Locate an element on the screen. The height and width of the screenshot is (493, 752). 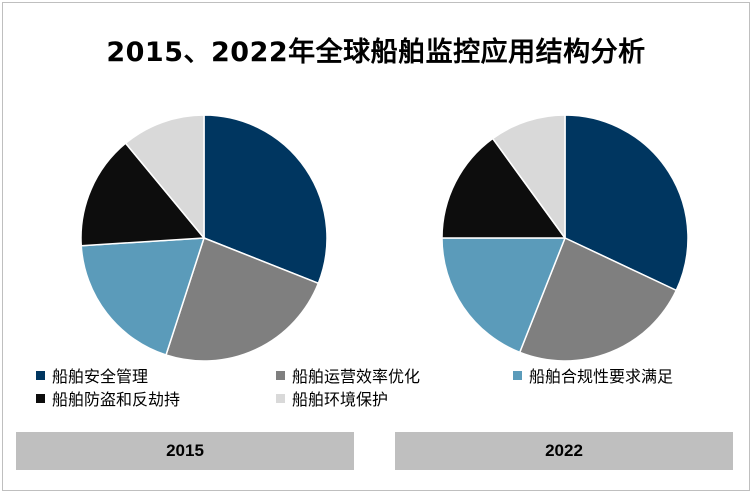
year-label-text: 2015 is located at coordinates (185, 450).